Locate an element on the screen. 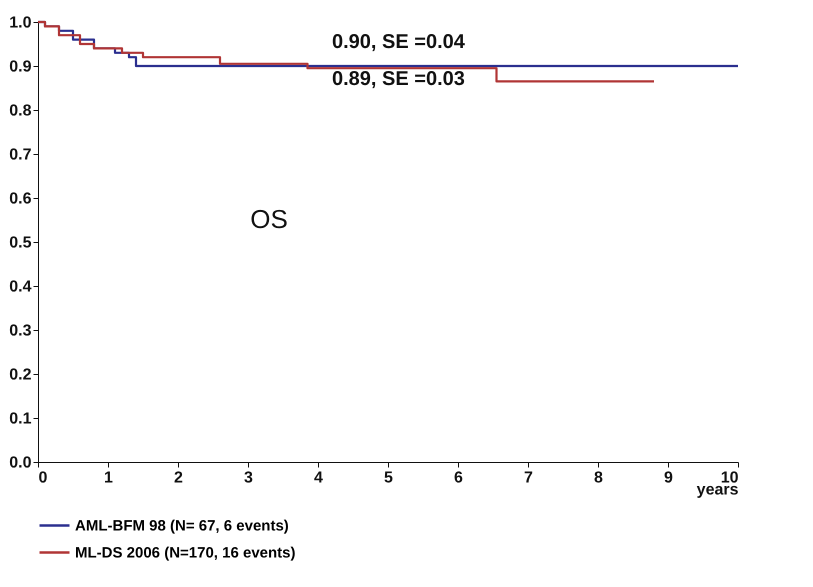  annotation: OS is located at coordinates (269, 219).